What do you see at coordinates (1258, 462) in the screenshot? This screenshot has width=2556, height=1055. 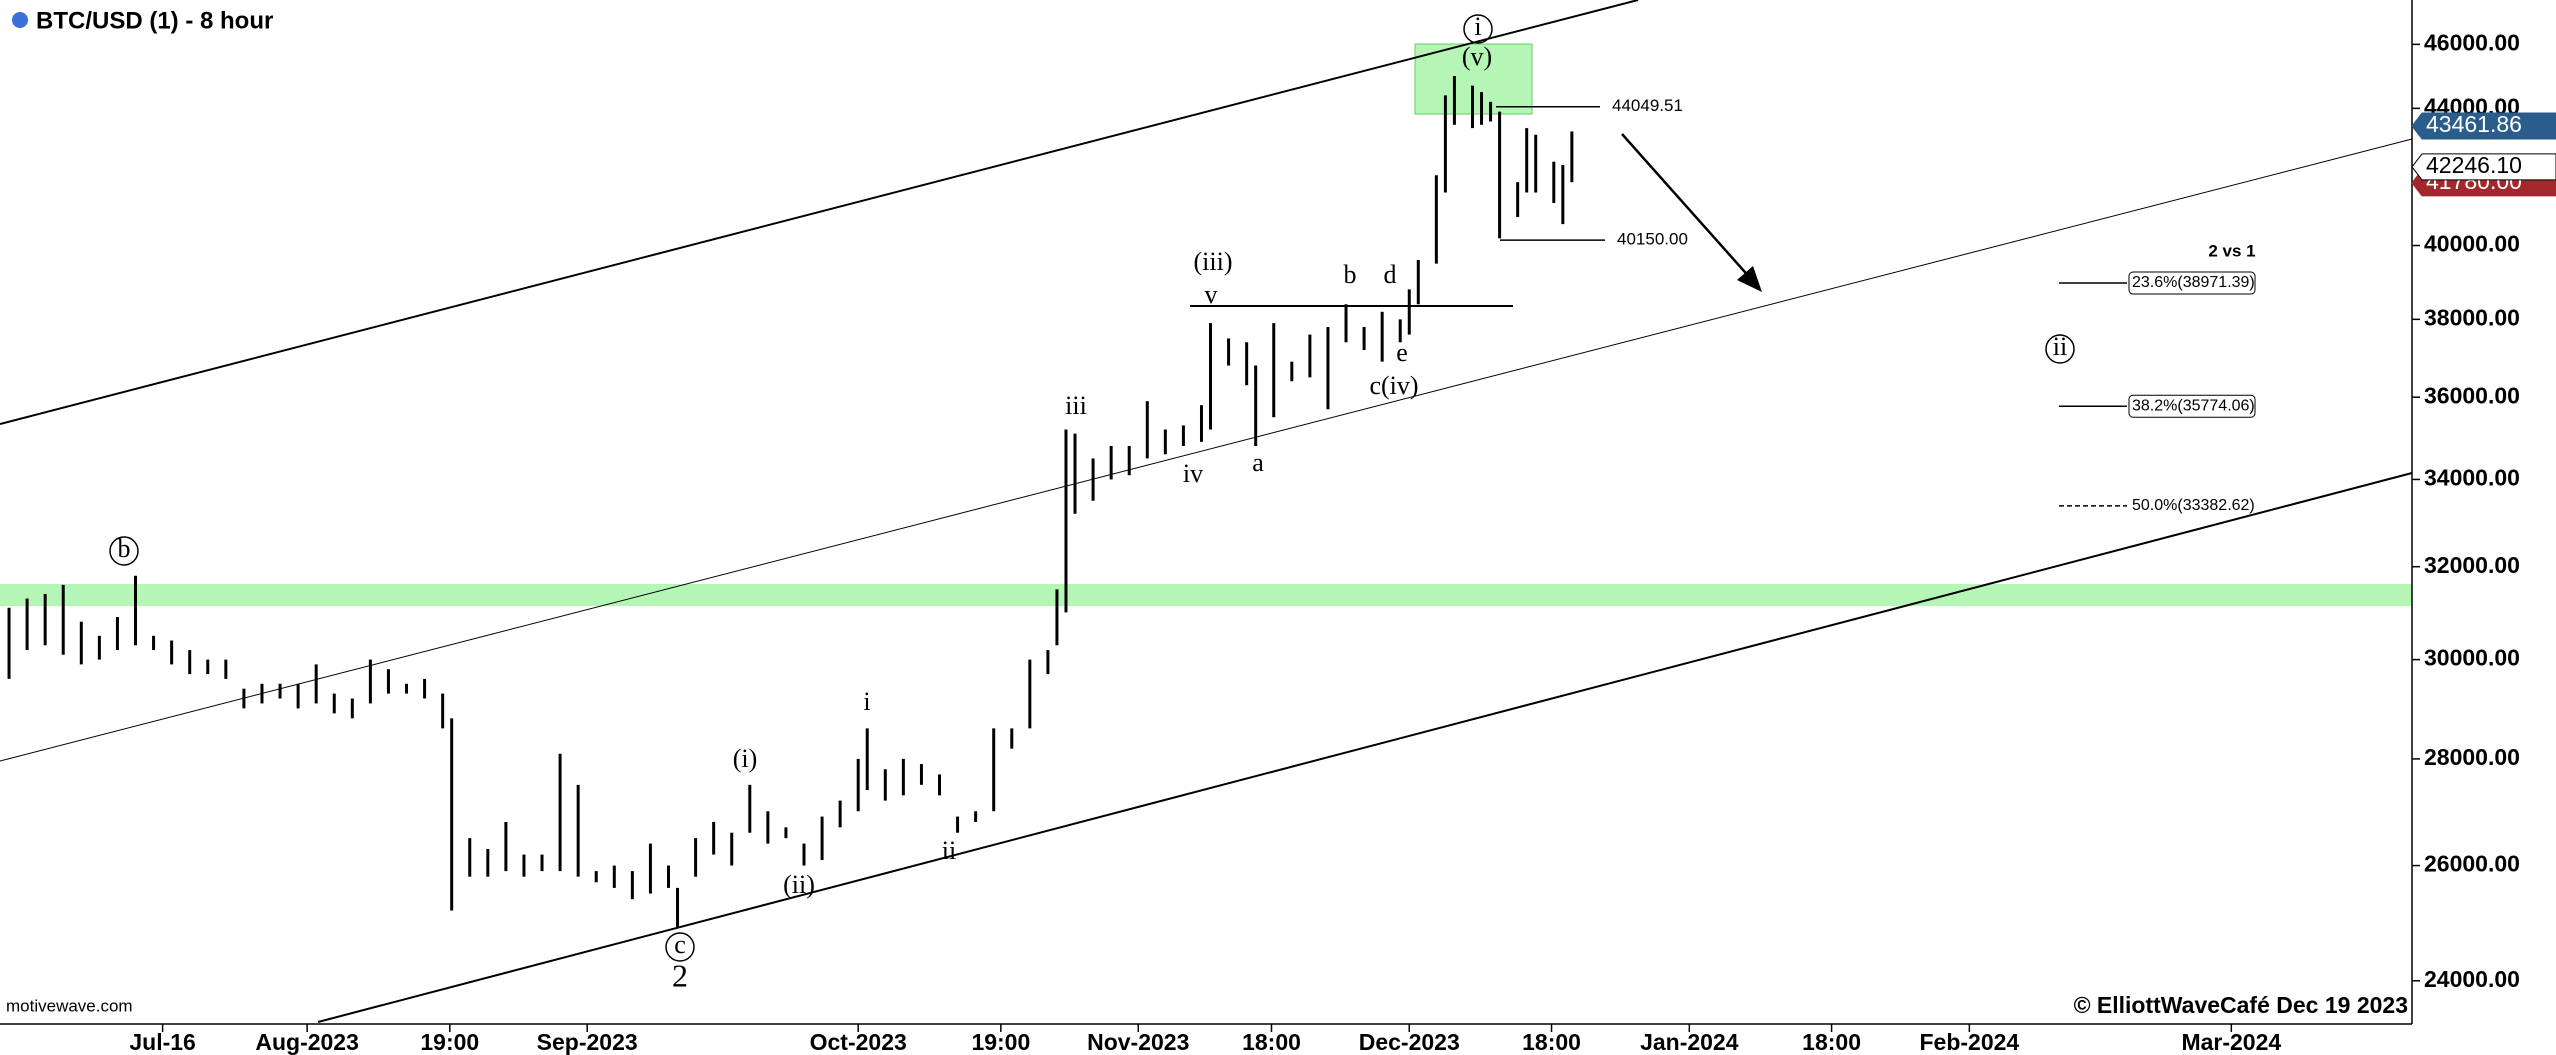 I see `wave-label: a` at bounding box center [1258, 462].